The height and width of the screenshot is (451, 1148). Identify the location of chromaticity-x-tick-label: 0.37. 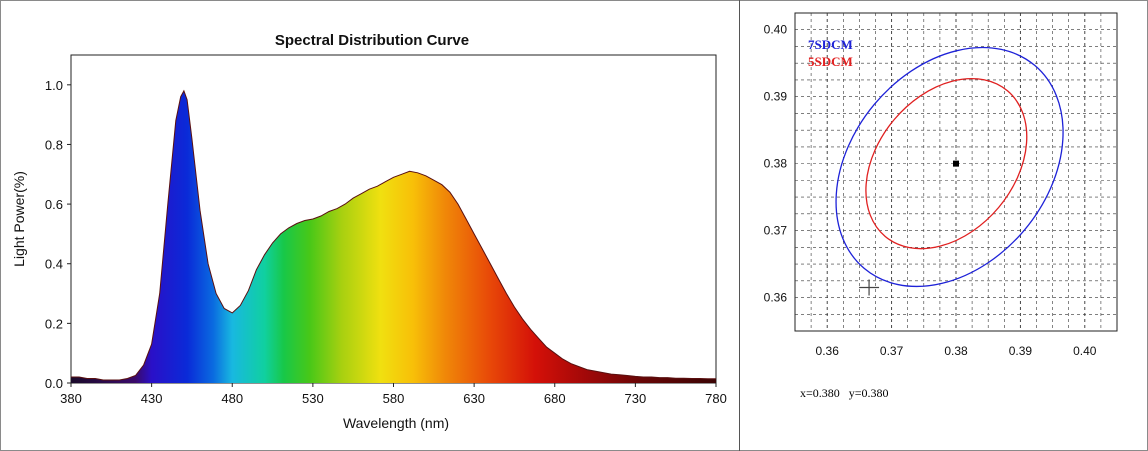
(892, 351).